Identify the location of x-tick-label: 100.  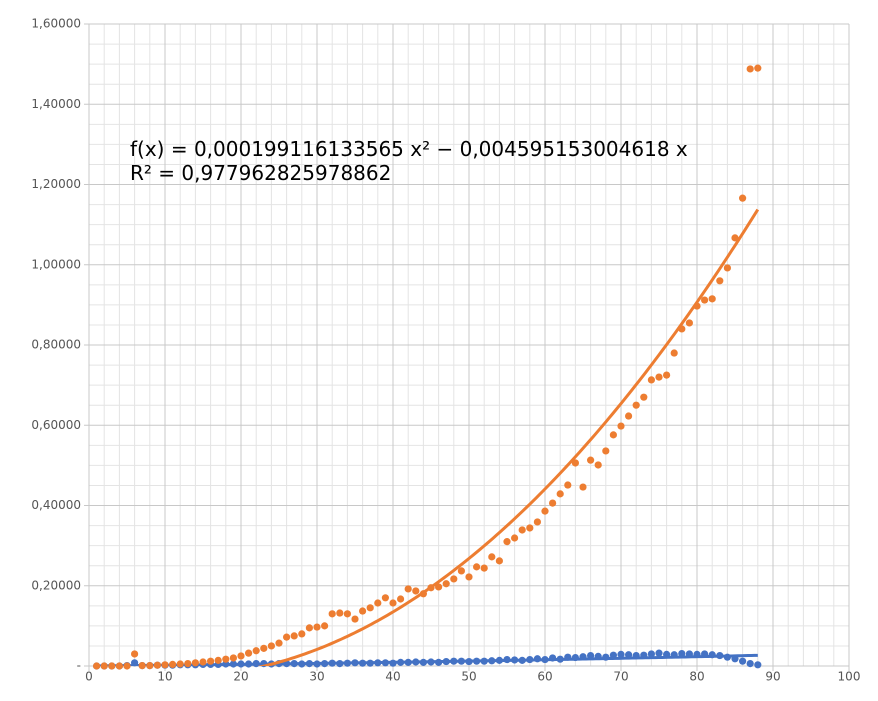
(849, 677).